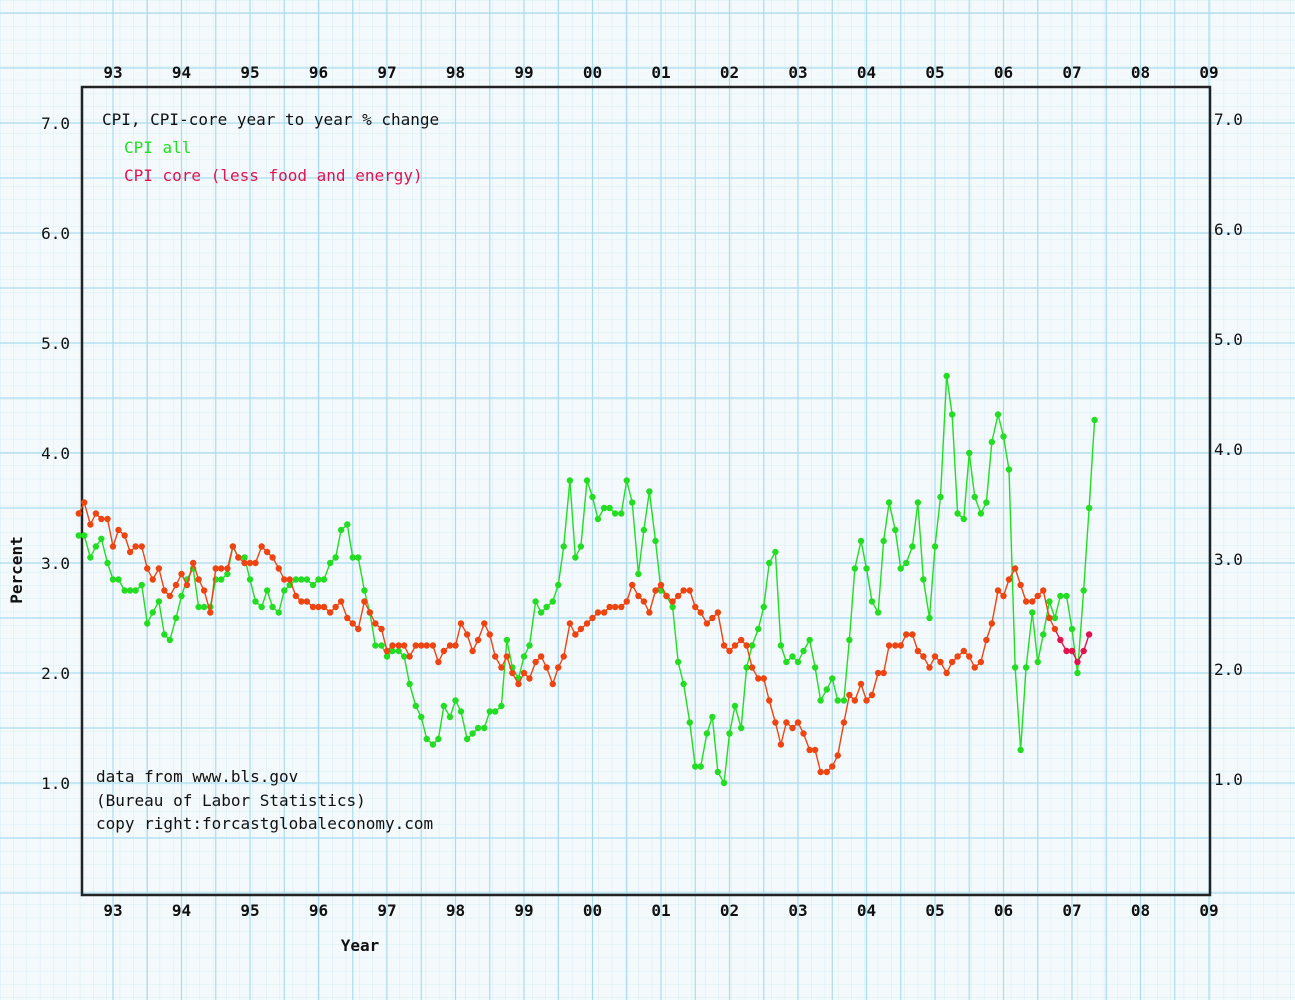  What do you see at coordinates (523, 72) in the screenshot?
I see `x-tick-label-top: 99` at bounding box center [523, 72].